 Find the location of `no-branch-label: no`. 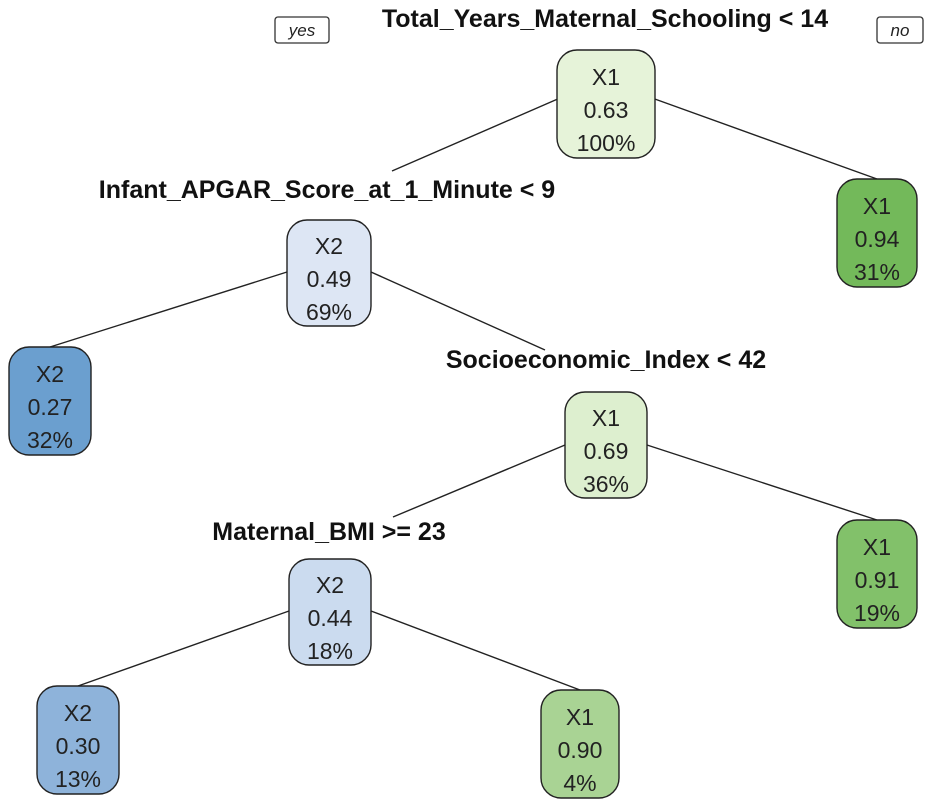

no-branch-label: no is located at coordinates (900, 30).